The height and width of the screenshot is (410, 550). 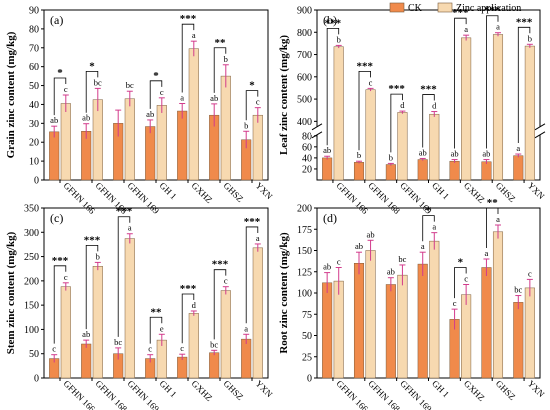 What do you see at coordinates (428, 130) in the screenshot?
I see `axis-break-gap` at bounding box center [428, 130].